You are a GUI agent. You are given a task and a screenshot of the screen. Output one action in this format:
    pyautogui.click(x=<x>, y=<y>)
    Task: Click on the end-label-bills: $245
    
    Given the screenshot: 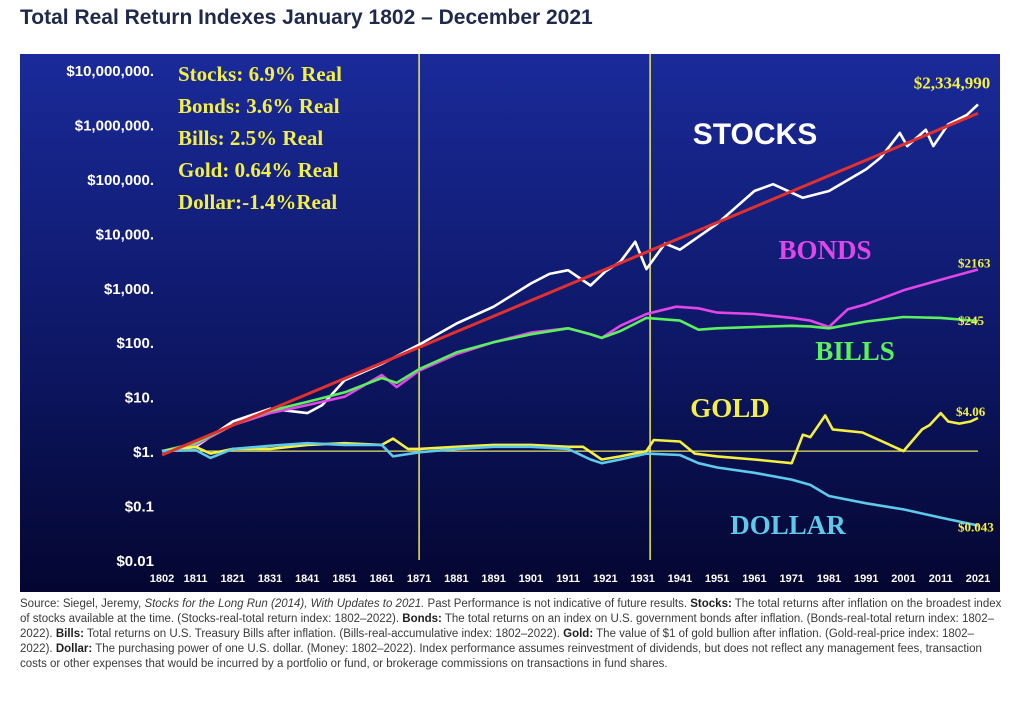 What is the action you would take?
    pyautogui.click(x=971, y=320)
    